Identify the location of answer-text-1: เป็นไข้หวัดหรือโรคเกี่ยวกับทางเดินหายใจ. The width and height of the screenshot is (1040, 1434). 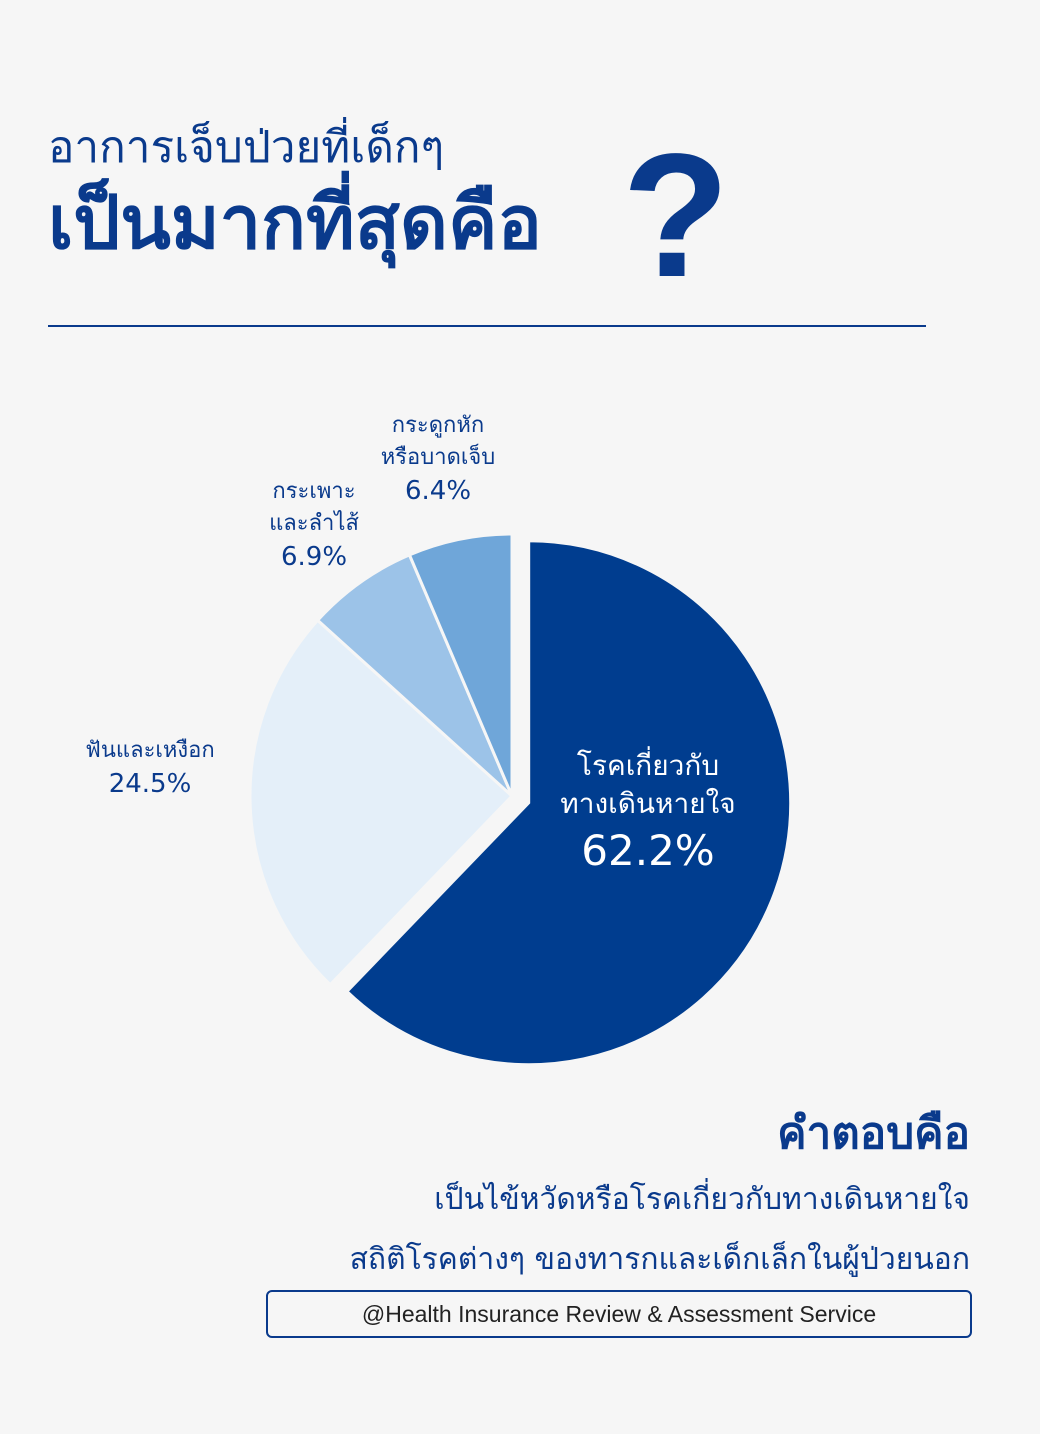
(702, 1199).